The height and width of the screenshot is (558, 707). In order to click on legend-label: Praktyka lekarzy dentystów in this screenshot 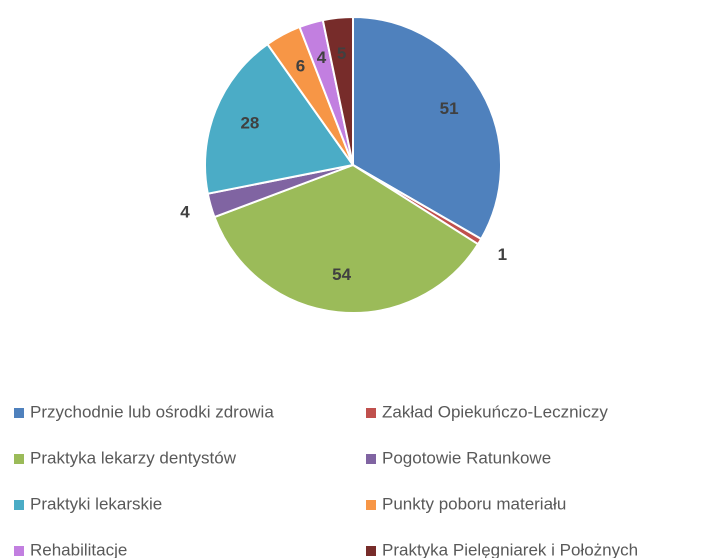, I will do `click(133, 457)`.